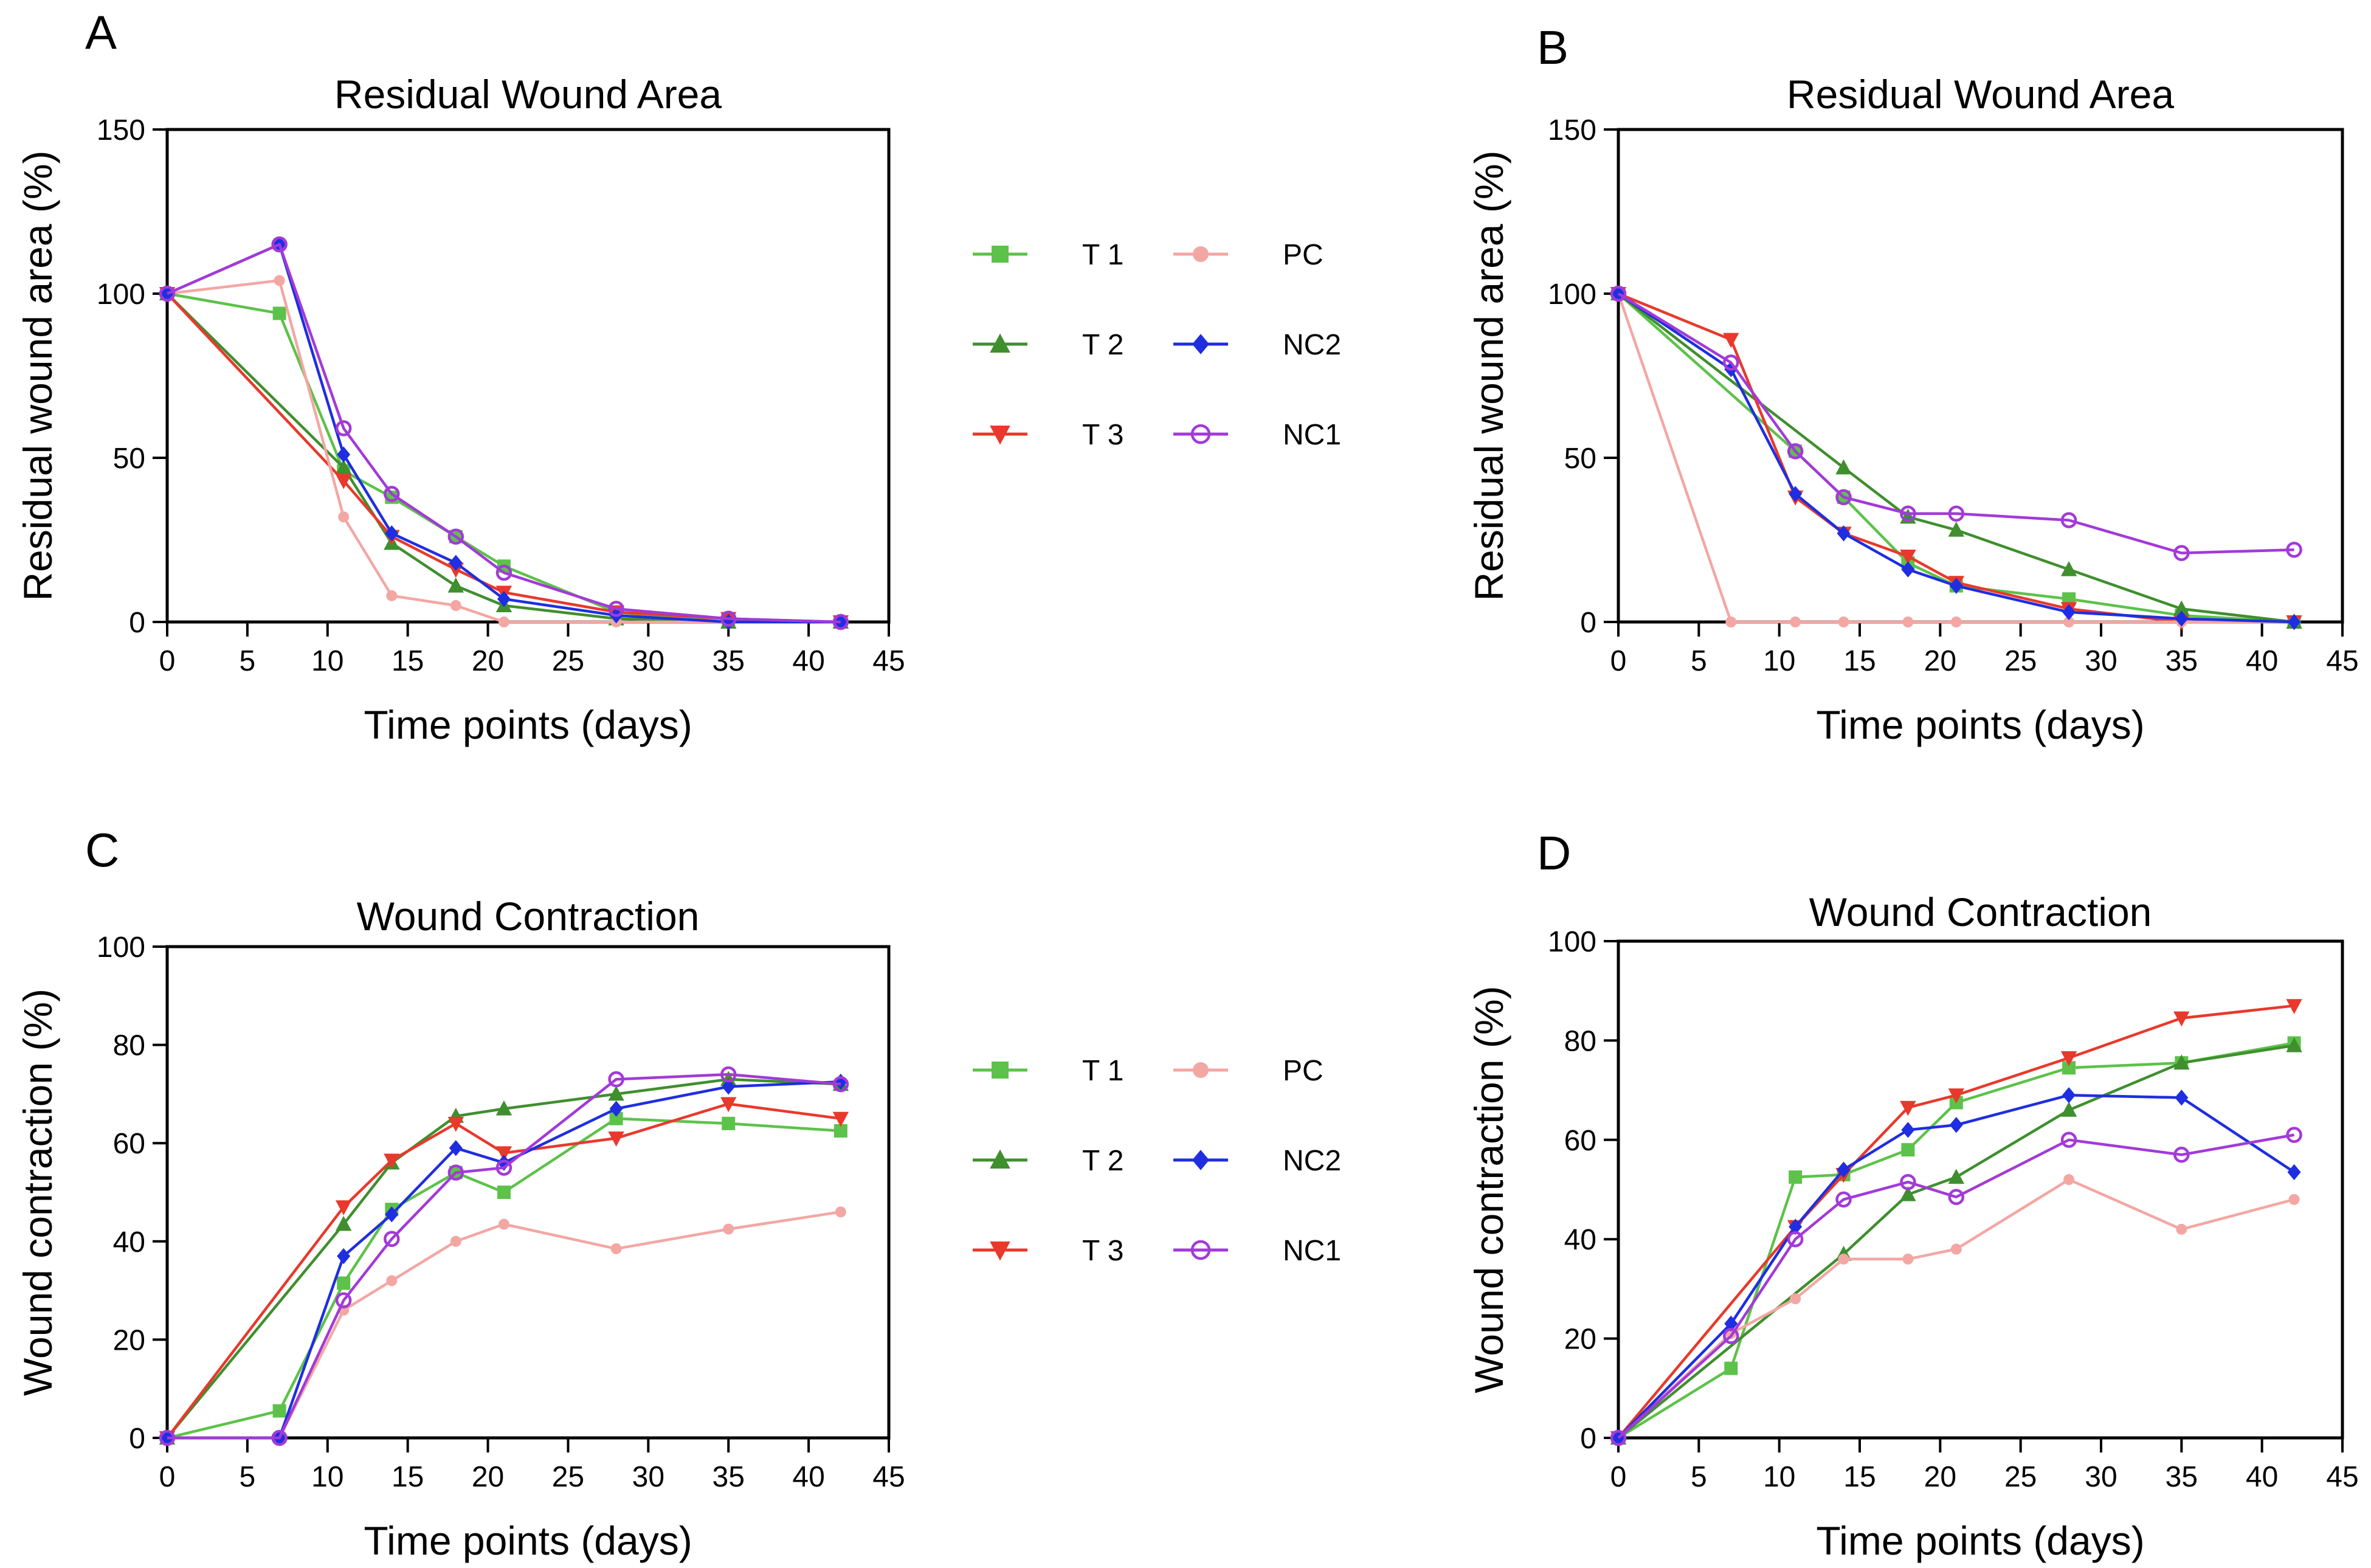 Image resolution: width=2371 pixels, height=1568 pixels. Describe the element at coordinates (1303, 255) in the screenshot. I see `legend-label: PC` at that location.